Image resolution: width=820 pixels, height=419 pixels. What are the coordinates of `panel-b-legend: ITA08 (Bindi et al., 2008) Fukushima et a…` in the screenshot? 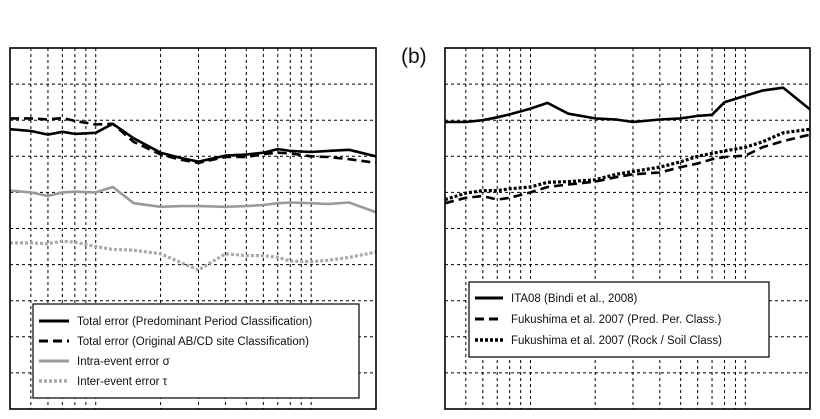 It's located at (619, 319).